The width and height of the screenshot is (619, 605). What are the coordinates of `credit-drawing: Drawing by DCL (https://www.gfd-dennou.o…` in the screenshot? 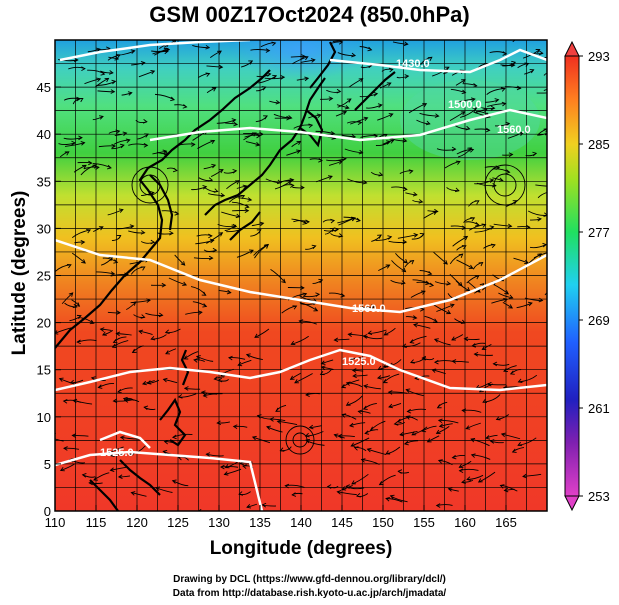 It's located at (309, 579).